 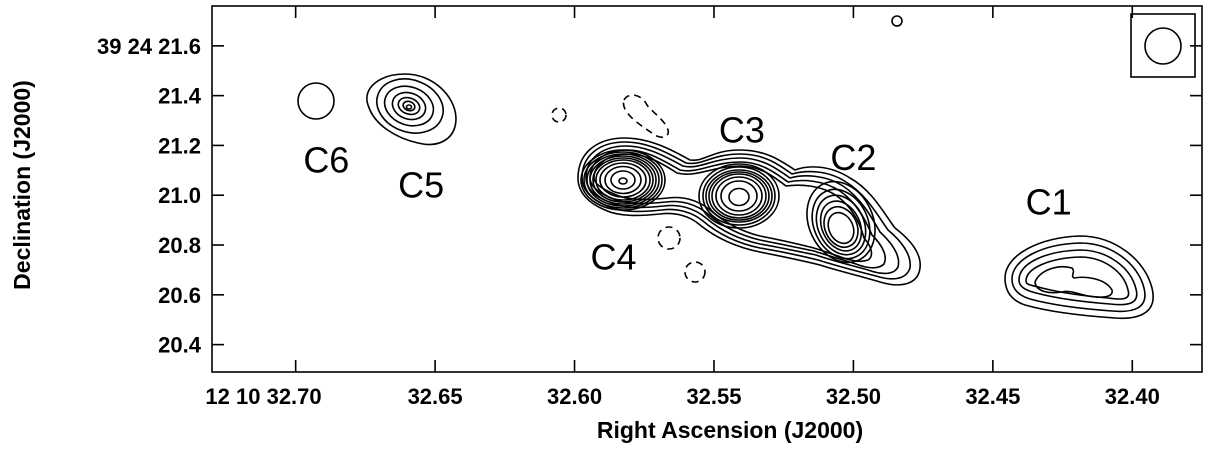 What do you see at coordinates (179, 245) in the screenshot?
I see `y-tick-label-4: 20.8` at bounding box center [179, 245].